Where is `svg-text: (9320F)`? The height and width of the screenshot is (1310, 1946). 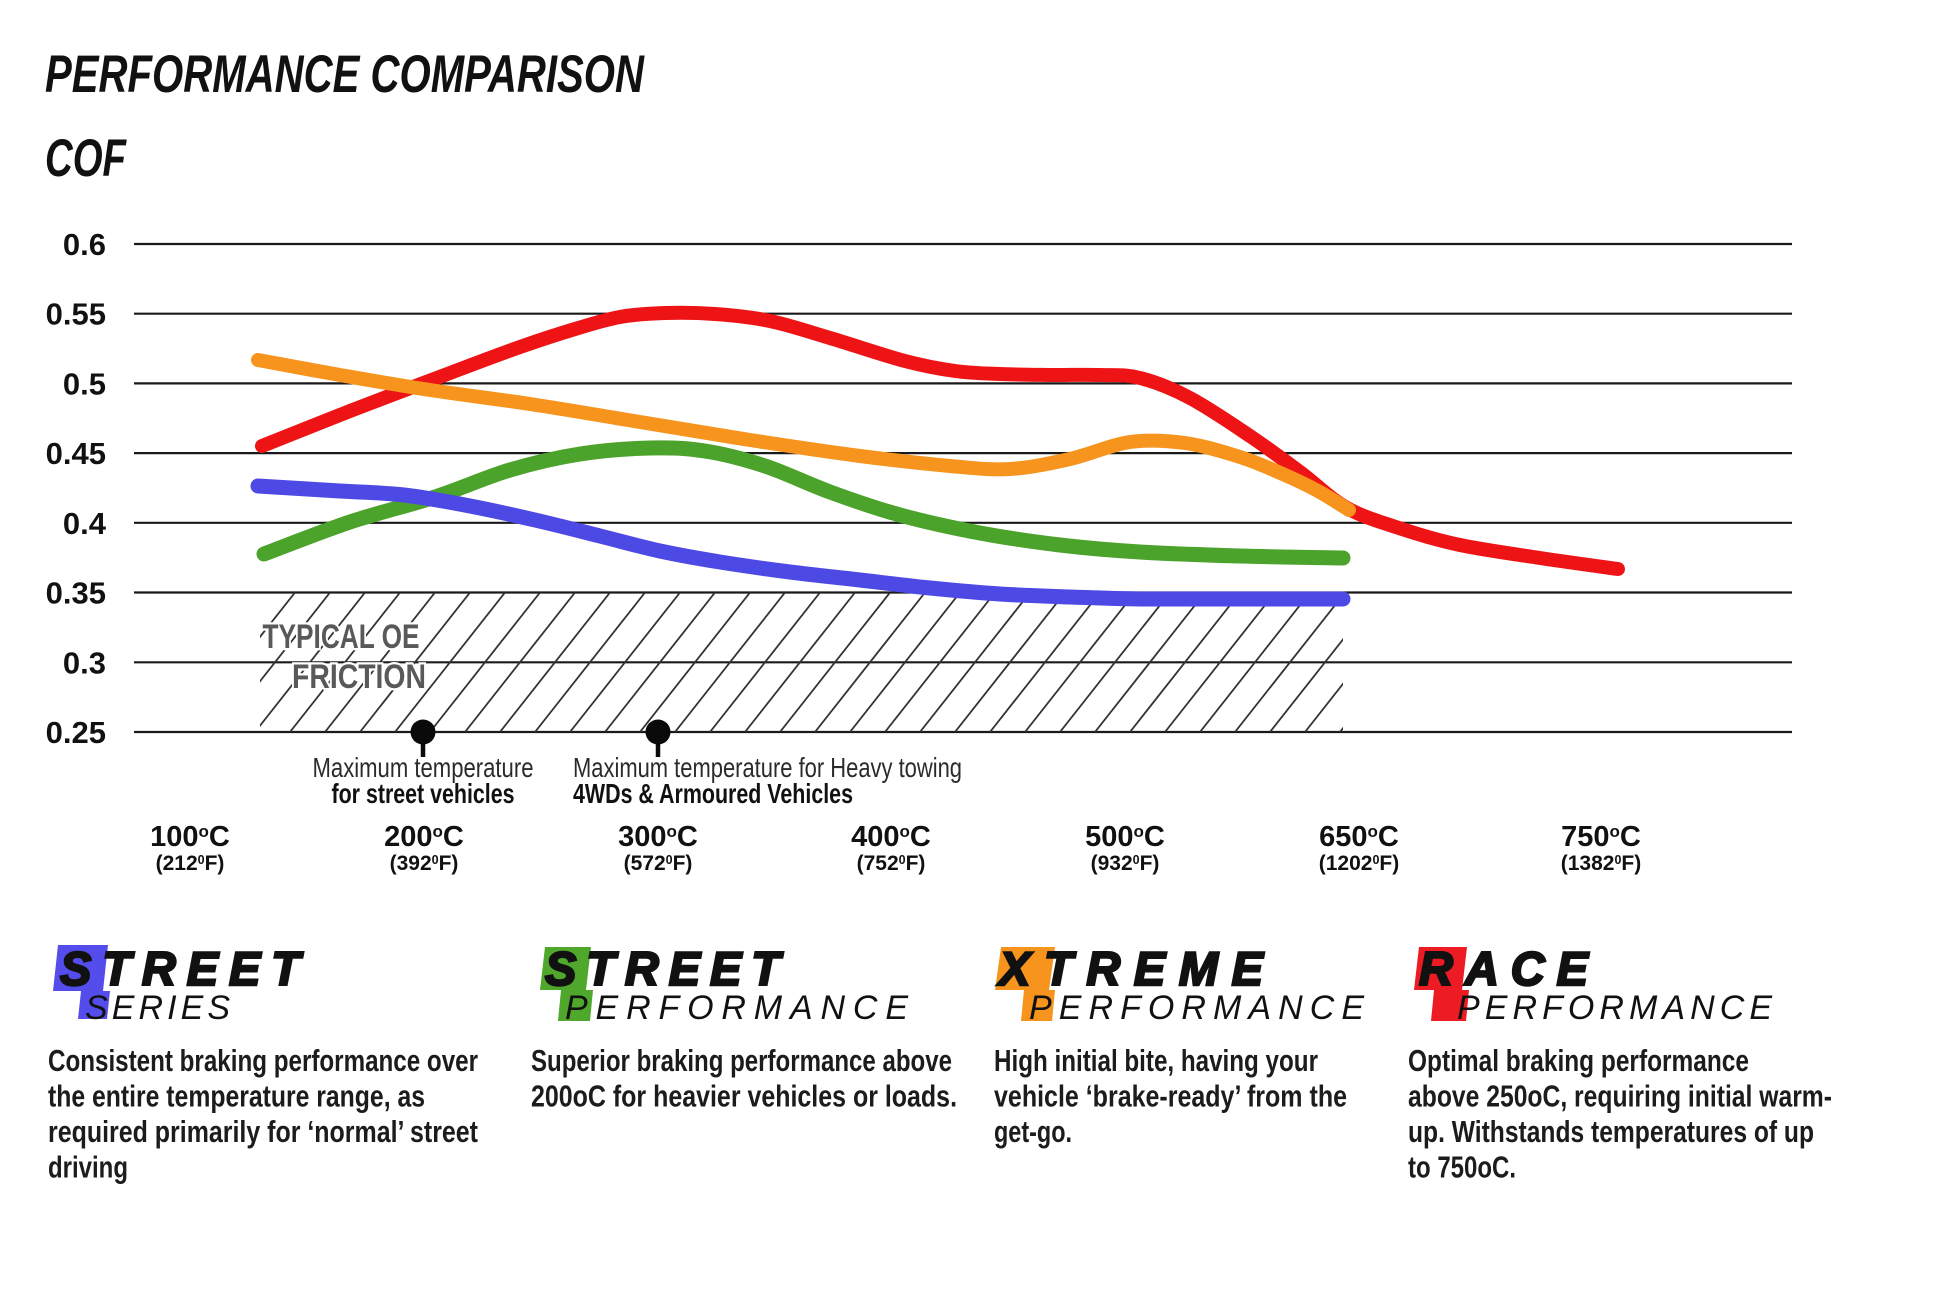
svg-text: (9320F) is located at coordinates (1125, 863).